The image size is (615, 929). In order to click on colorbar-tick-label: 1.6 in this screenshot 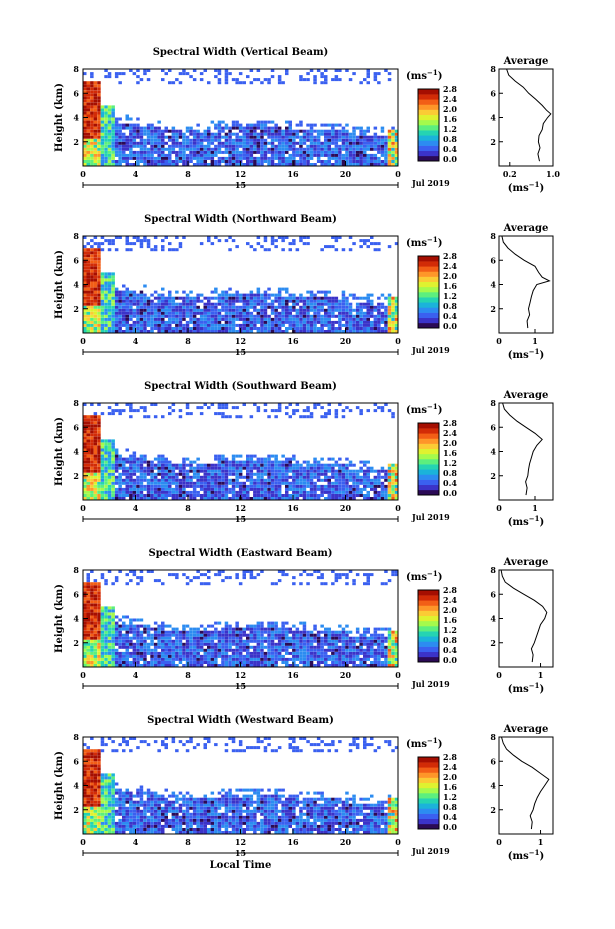, I will do `click(450, 286)`.